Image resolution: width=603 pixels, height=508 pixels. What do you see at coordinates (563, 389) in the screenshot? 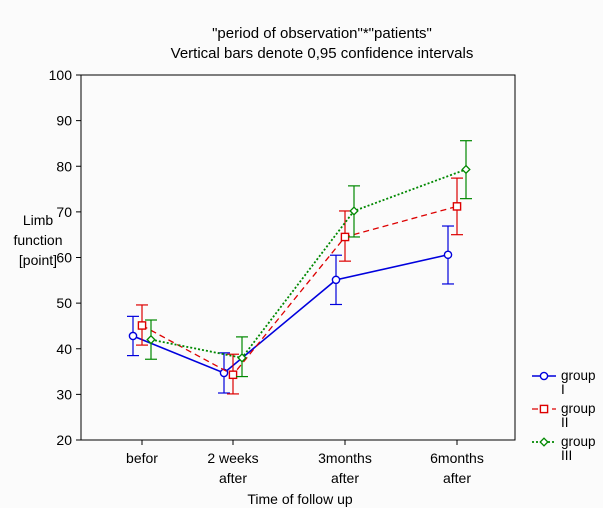
I see `legend-label: I` at bounding box center [563, 389].